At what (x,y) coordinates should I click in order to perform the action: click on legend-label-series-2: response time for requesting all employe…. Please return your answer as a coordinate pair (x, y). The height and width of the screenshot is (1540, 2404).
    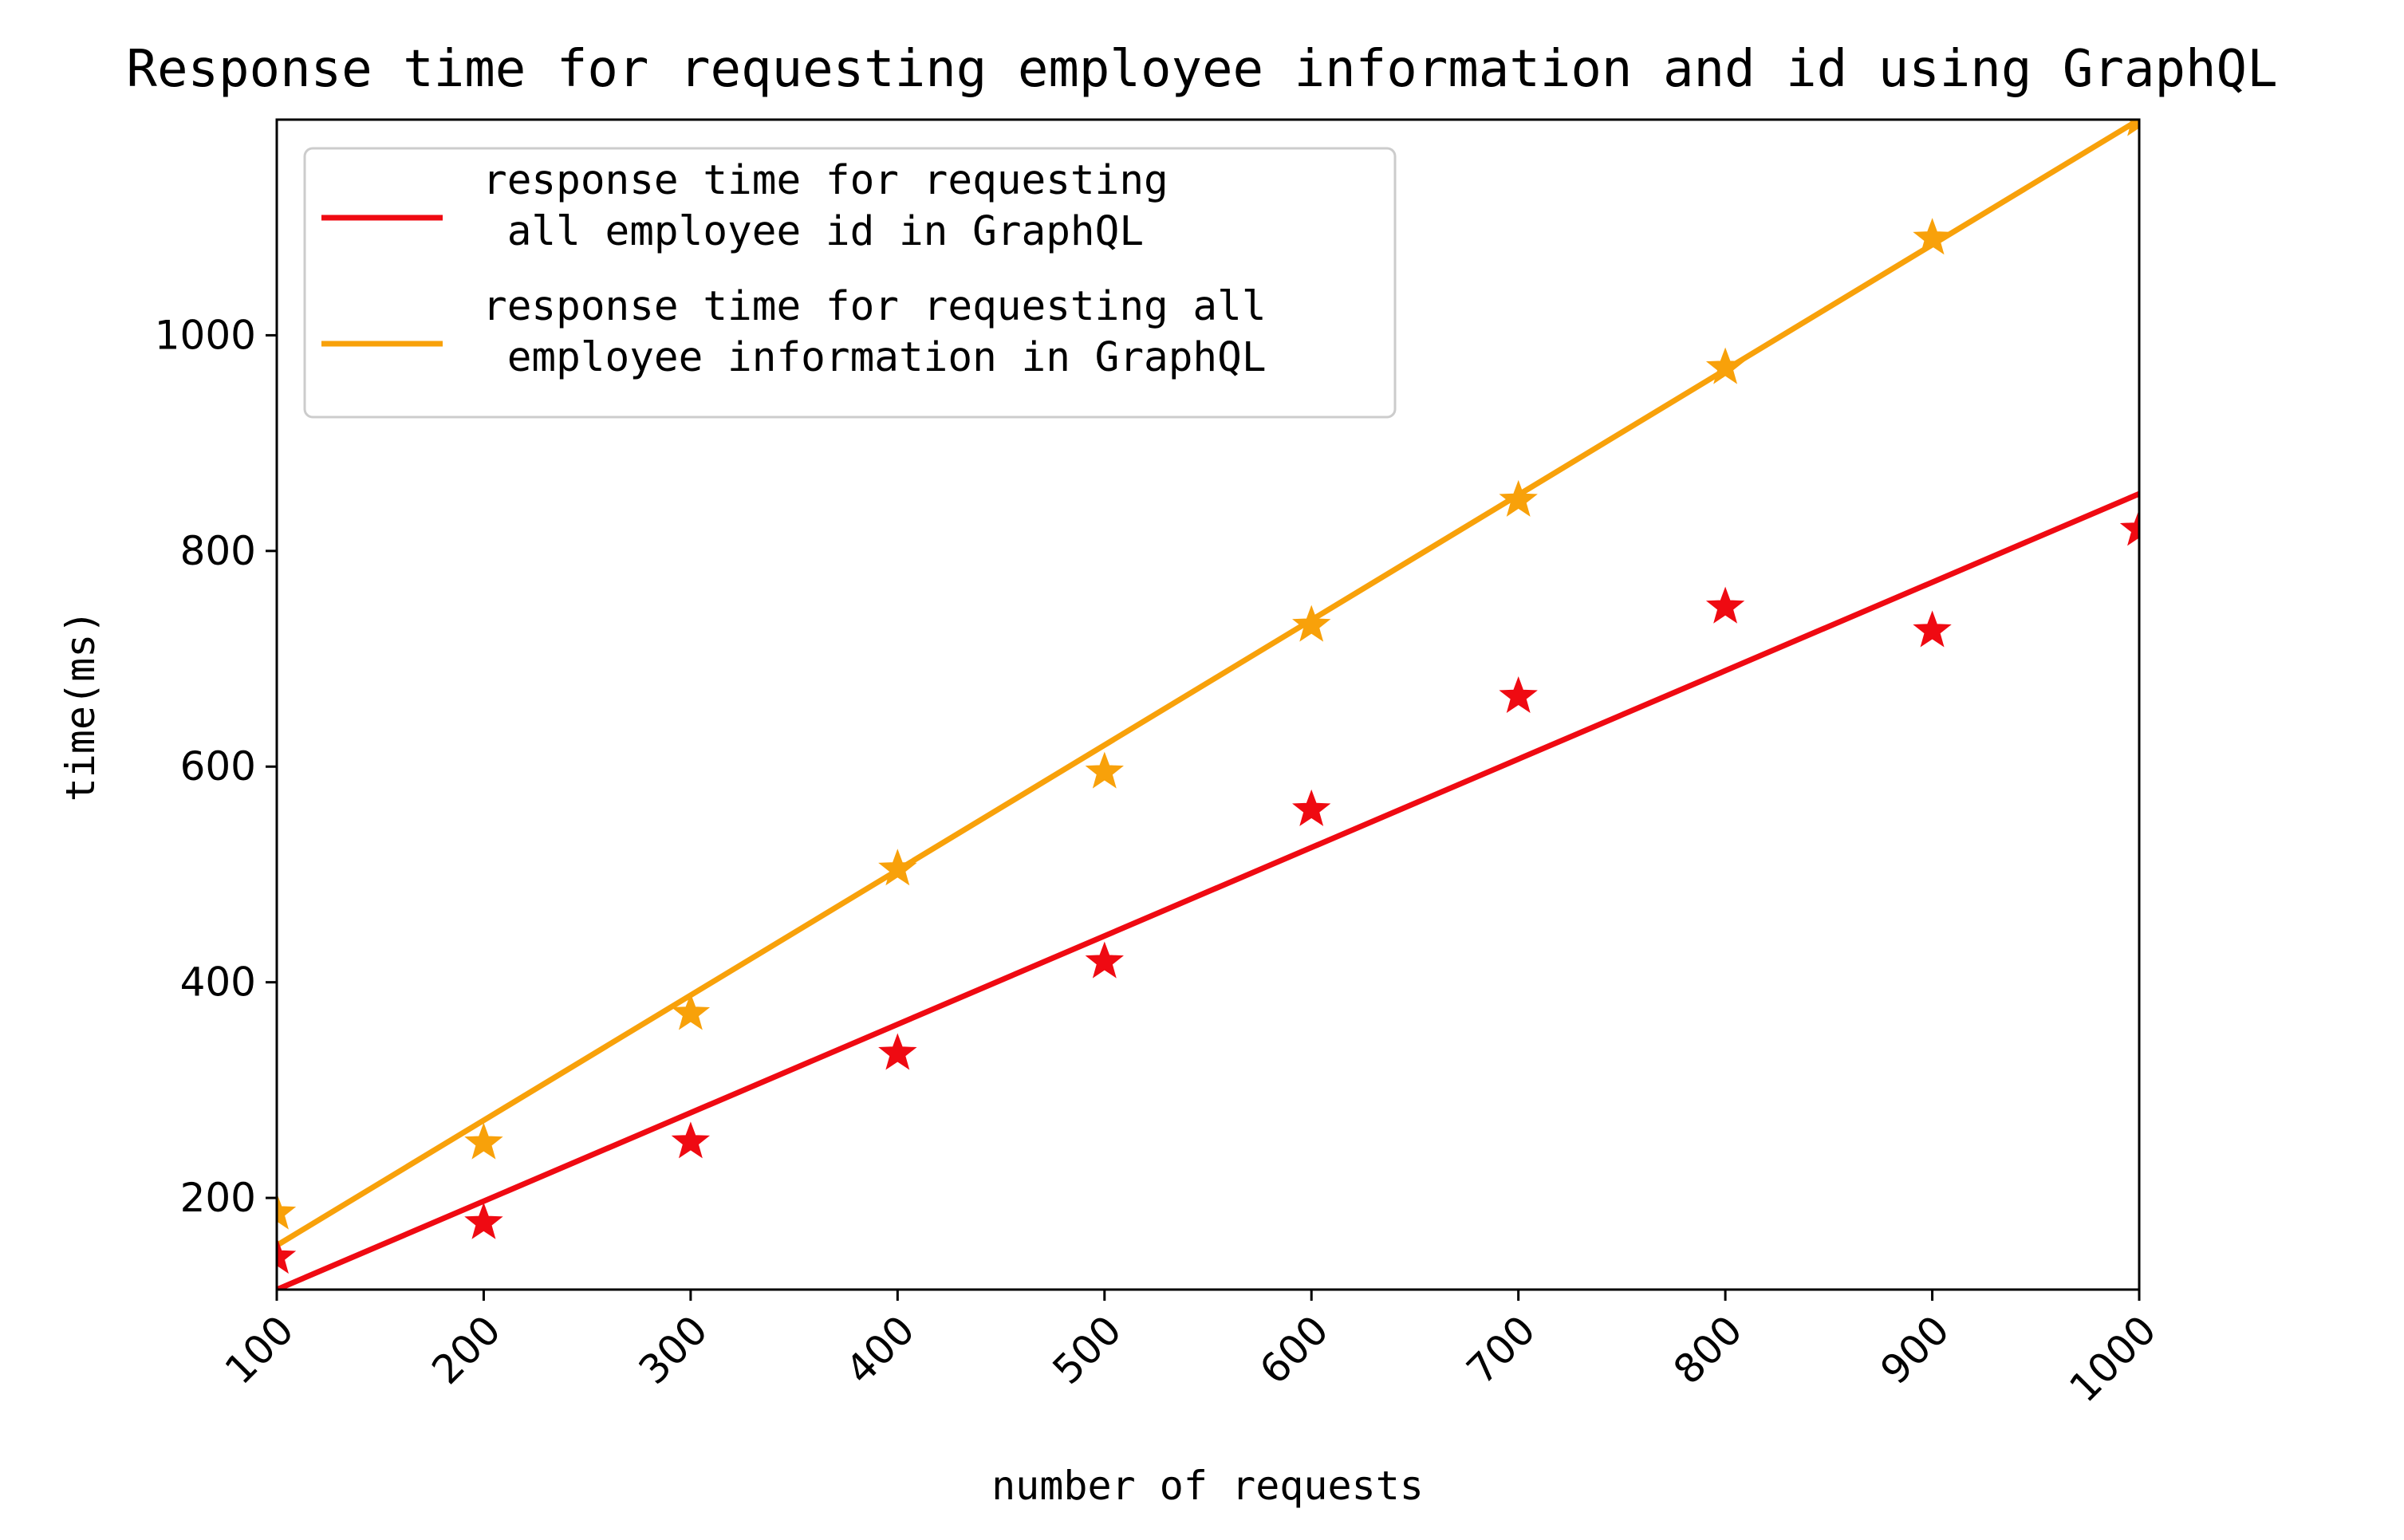
    Looking at the image, I should click on (875, 332).